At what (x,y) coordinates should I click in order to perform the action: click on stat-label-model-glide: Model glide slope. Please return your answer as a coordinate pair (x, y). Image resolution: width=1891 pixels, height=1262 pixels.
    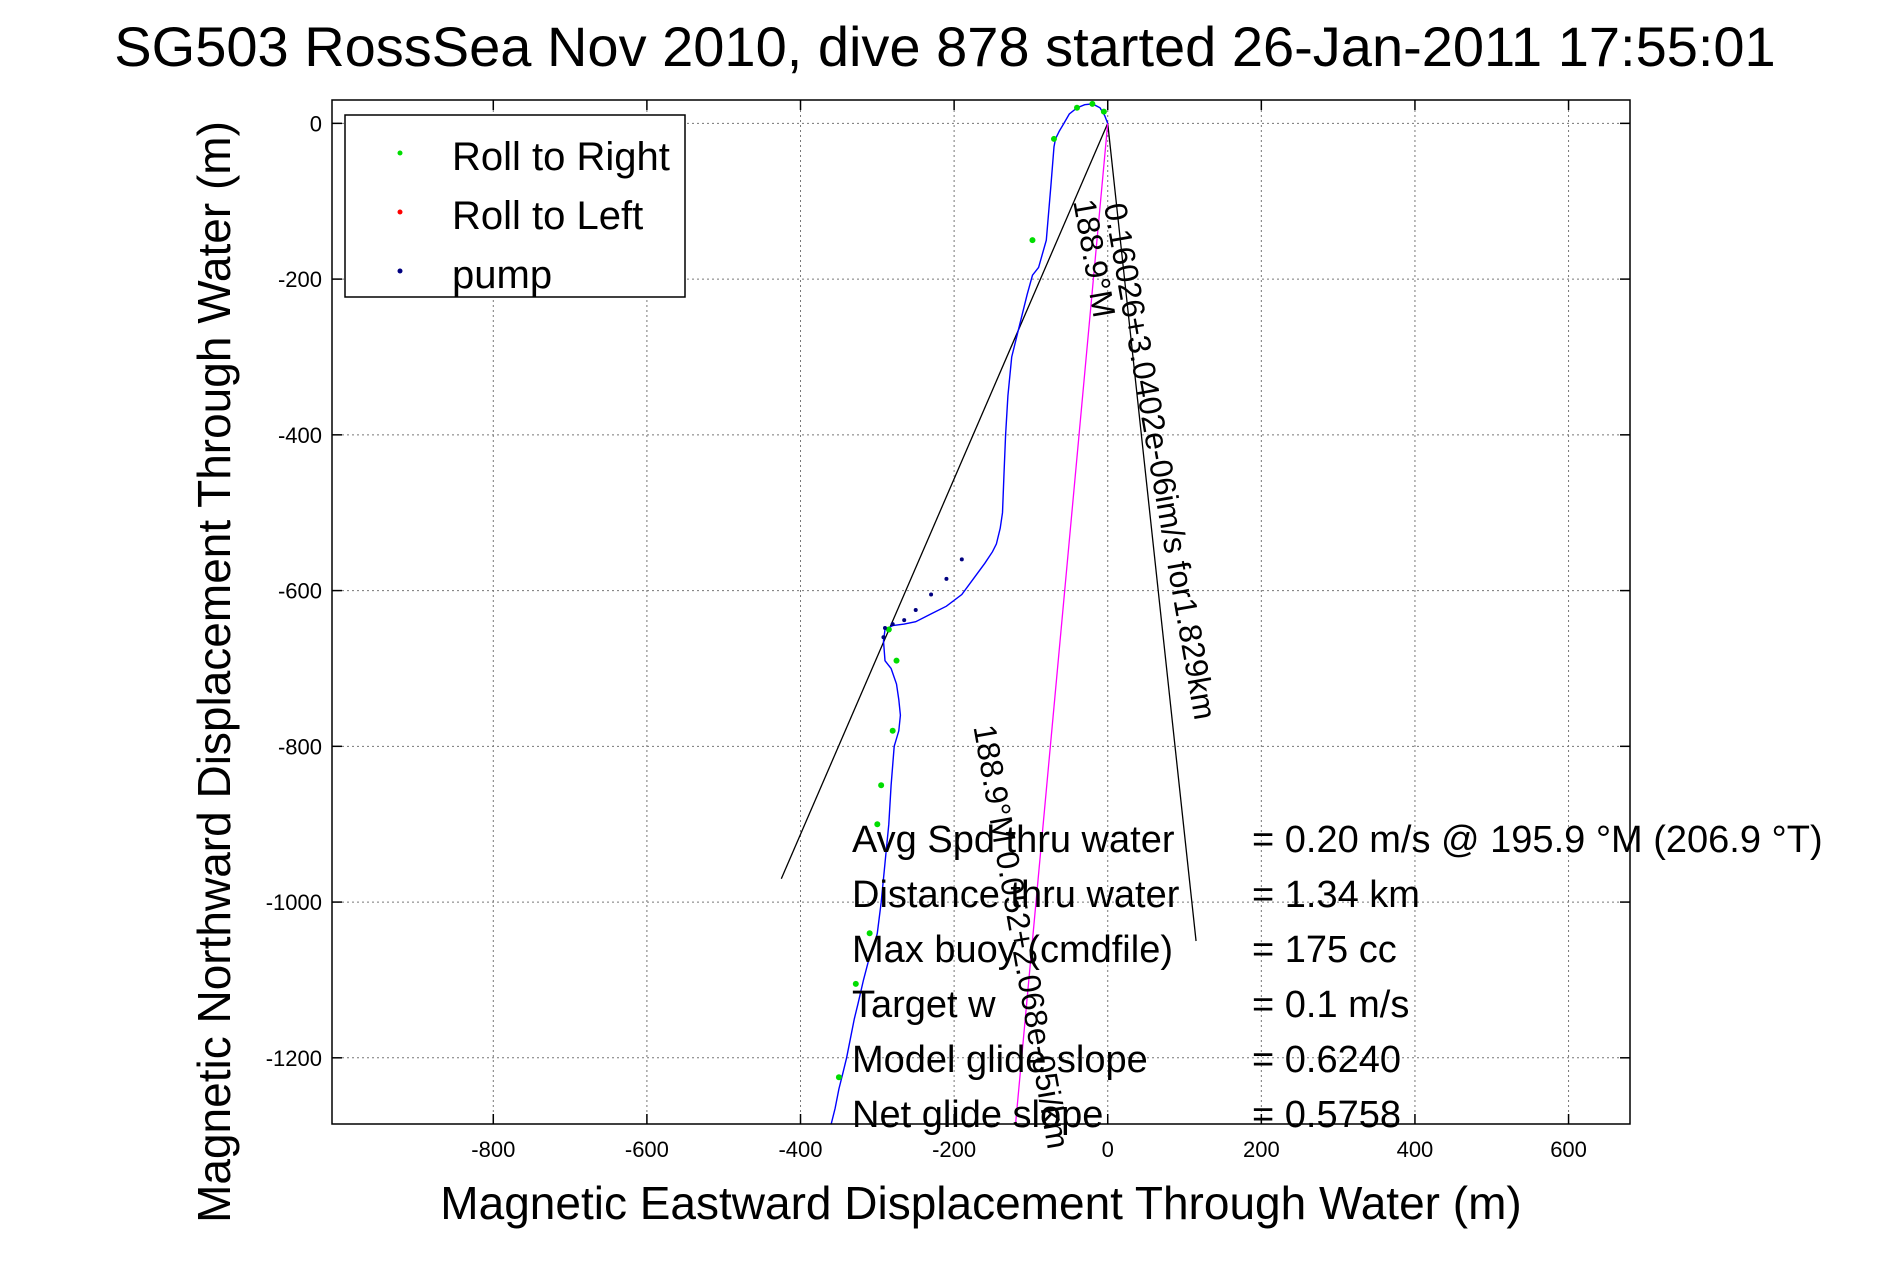
    Looking at the image, I should click on (1000, 1060).